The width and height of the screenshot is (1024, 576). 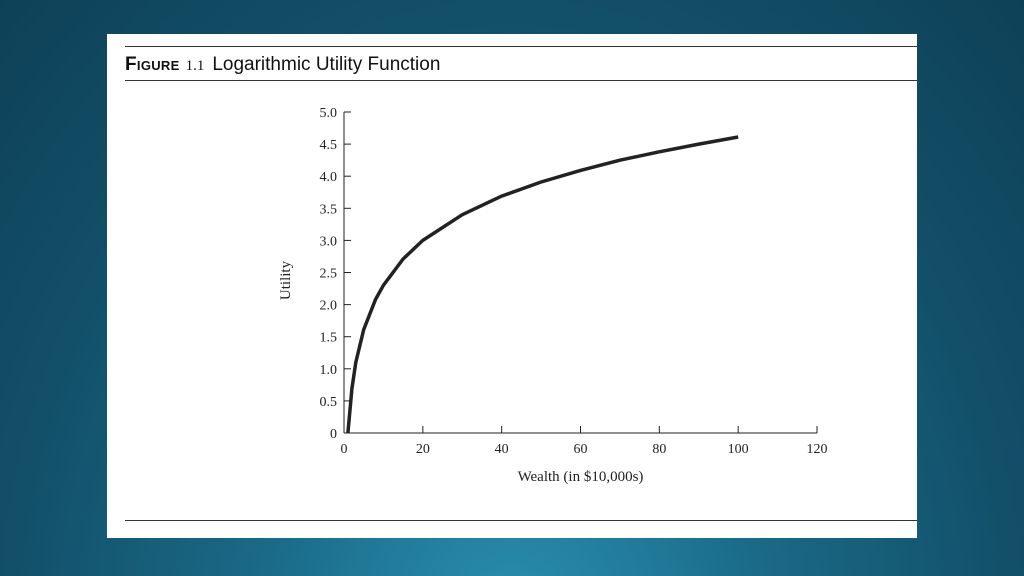 What do you see at coordinates (329, 338) in the screenshot?
I see `y-tick-label: 1.5` at bounding box center [329, 338].